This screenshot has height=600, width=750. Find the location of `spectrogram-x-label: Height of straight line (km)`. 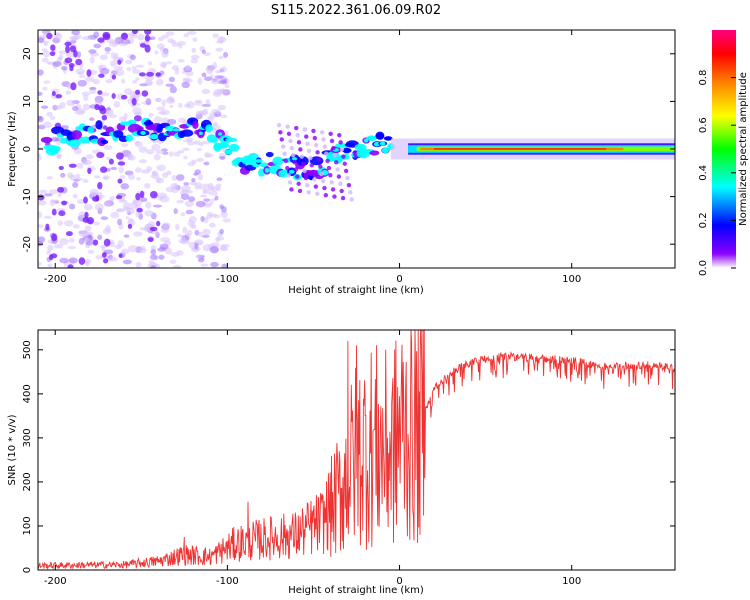

spectrogram-x-label: Height of straight line (km) is located at coordinates (356, 290).